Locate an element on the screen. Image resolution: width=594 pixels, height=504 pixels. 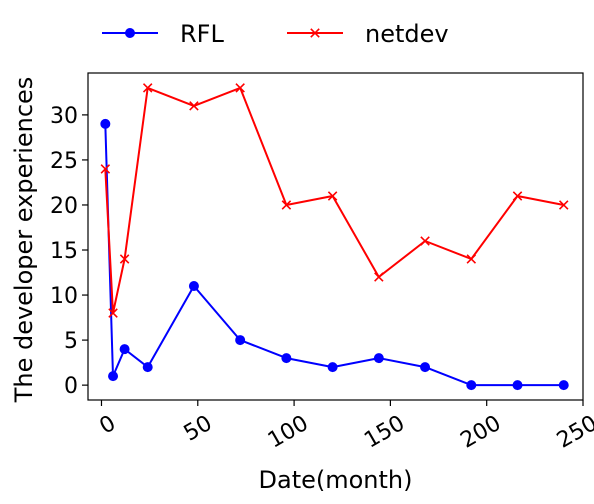
x-axis: 0 50 100 150 200 250 is located at coordinates (345, 427).